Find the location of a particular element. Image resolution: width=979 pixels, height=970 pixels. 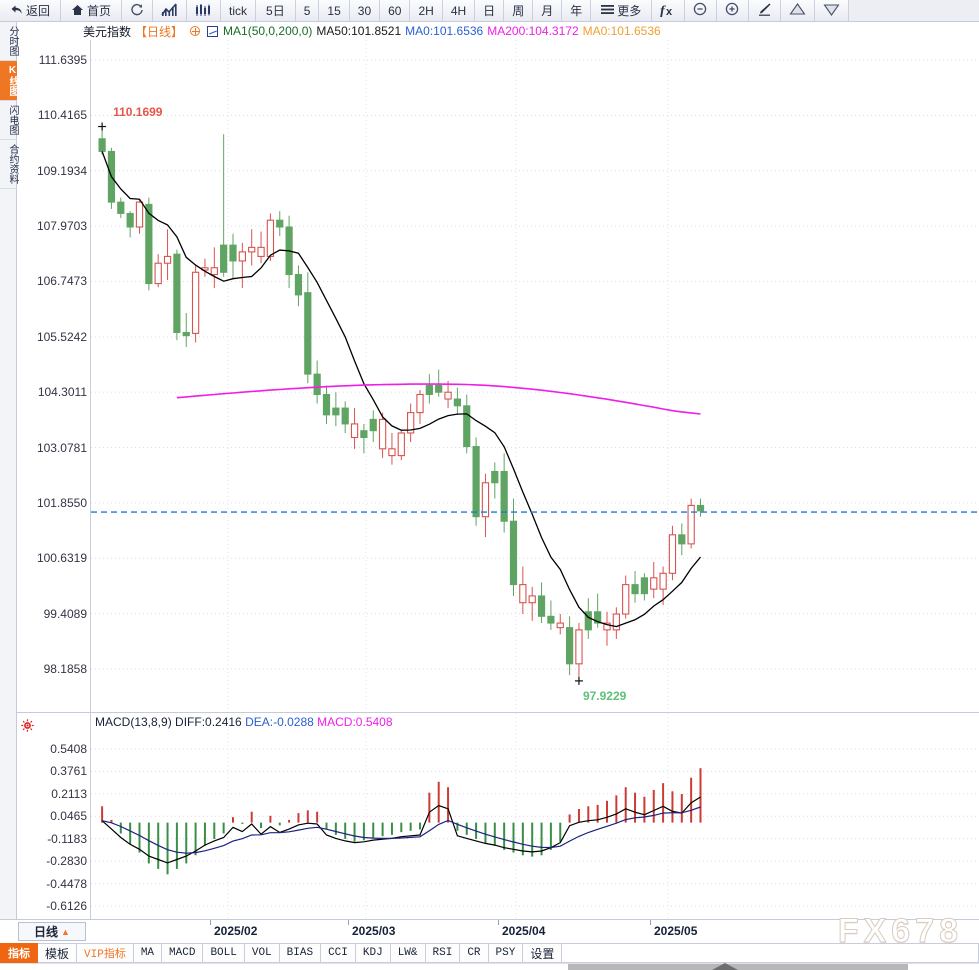

sidebar-item-contract-info-label: 合约资料 is located at coordinates (12, 164).